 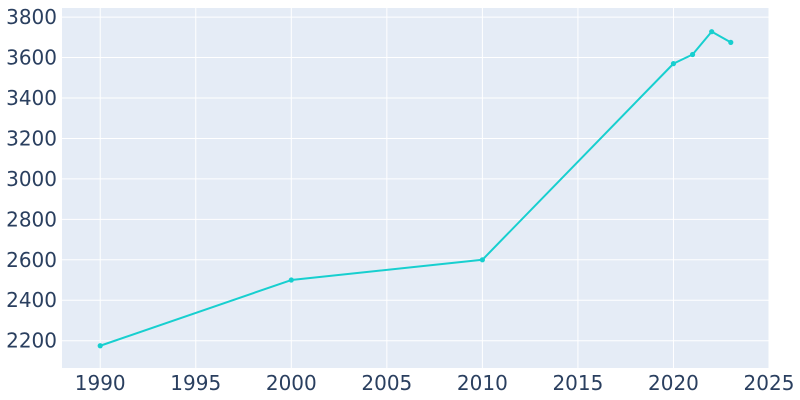 I want to click on x-tick-label: 1995, so click(x=195, y=383).